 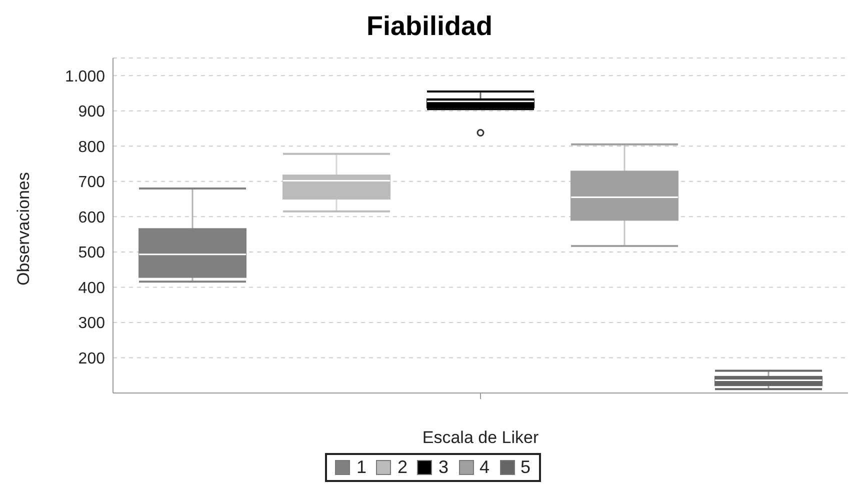 What do you see at coordinates (92, 359) in the screenshot?
I see `y-tick-label: 200` at bounding box center [92, 359].